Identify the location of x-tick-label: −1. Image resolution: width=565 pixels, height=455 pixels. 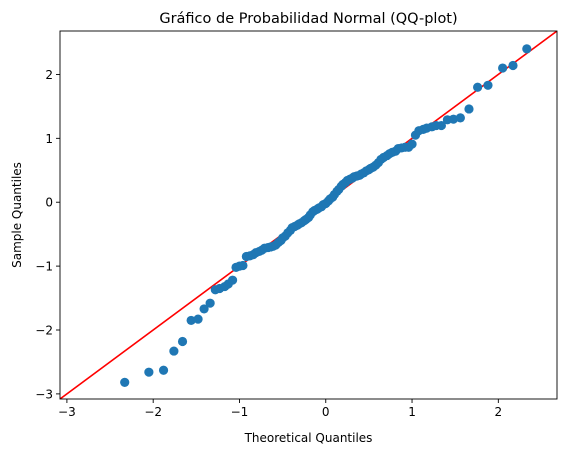
(240, 412).